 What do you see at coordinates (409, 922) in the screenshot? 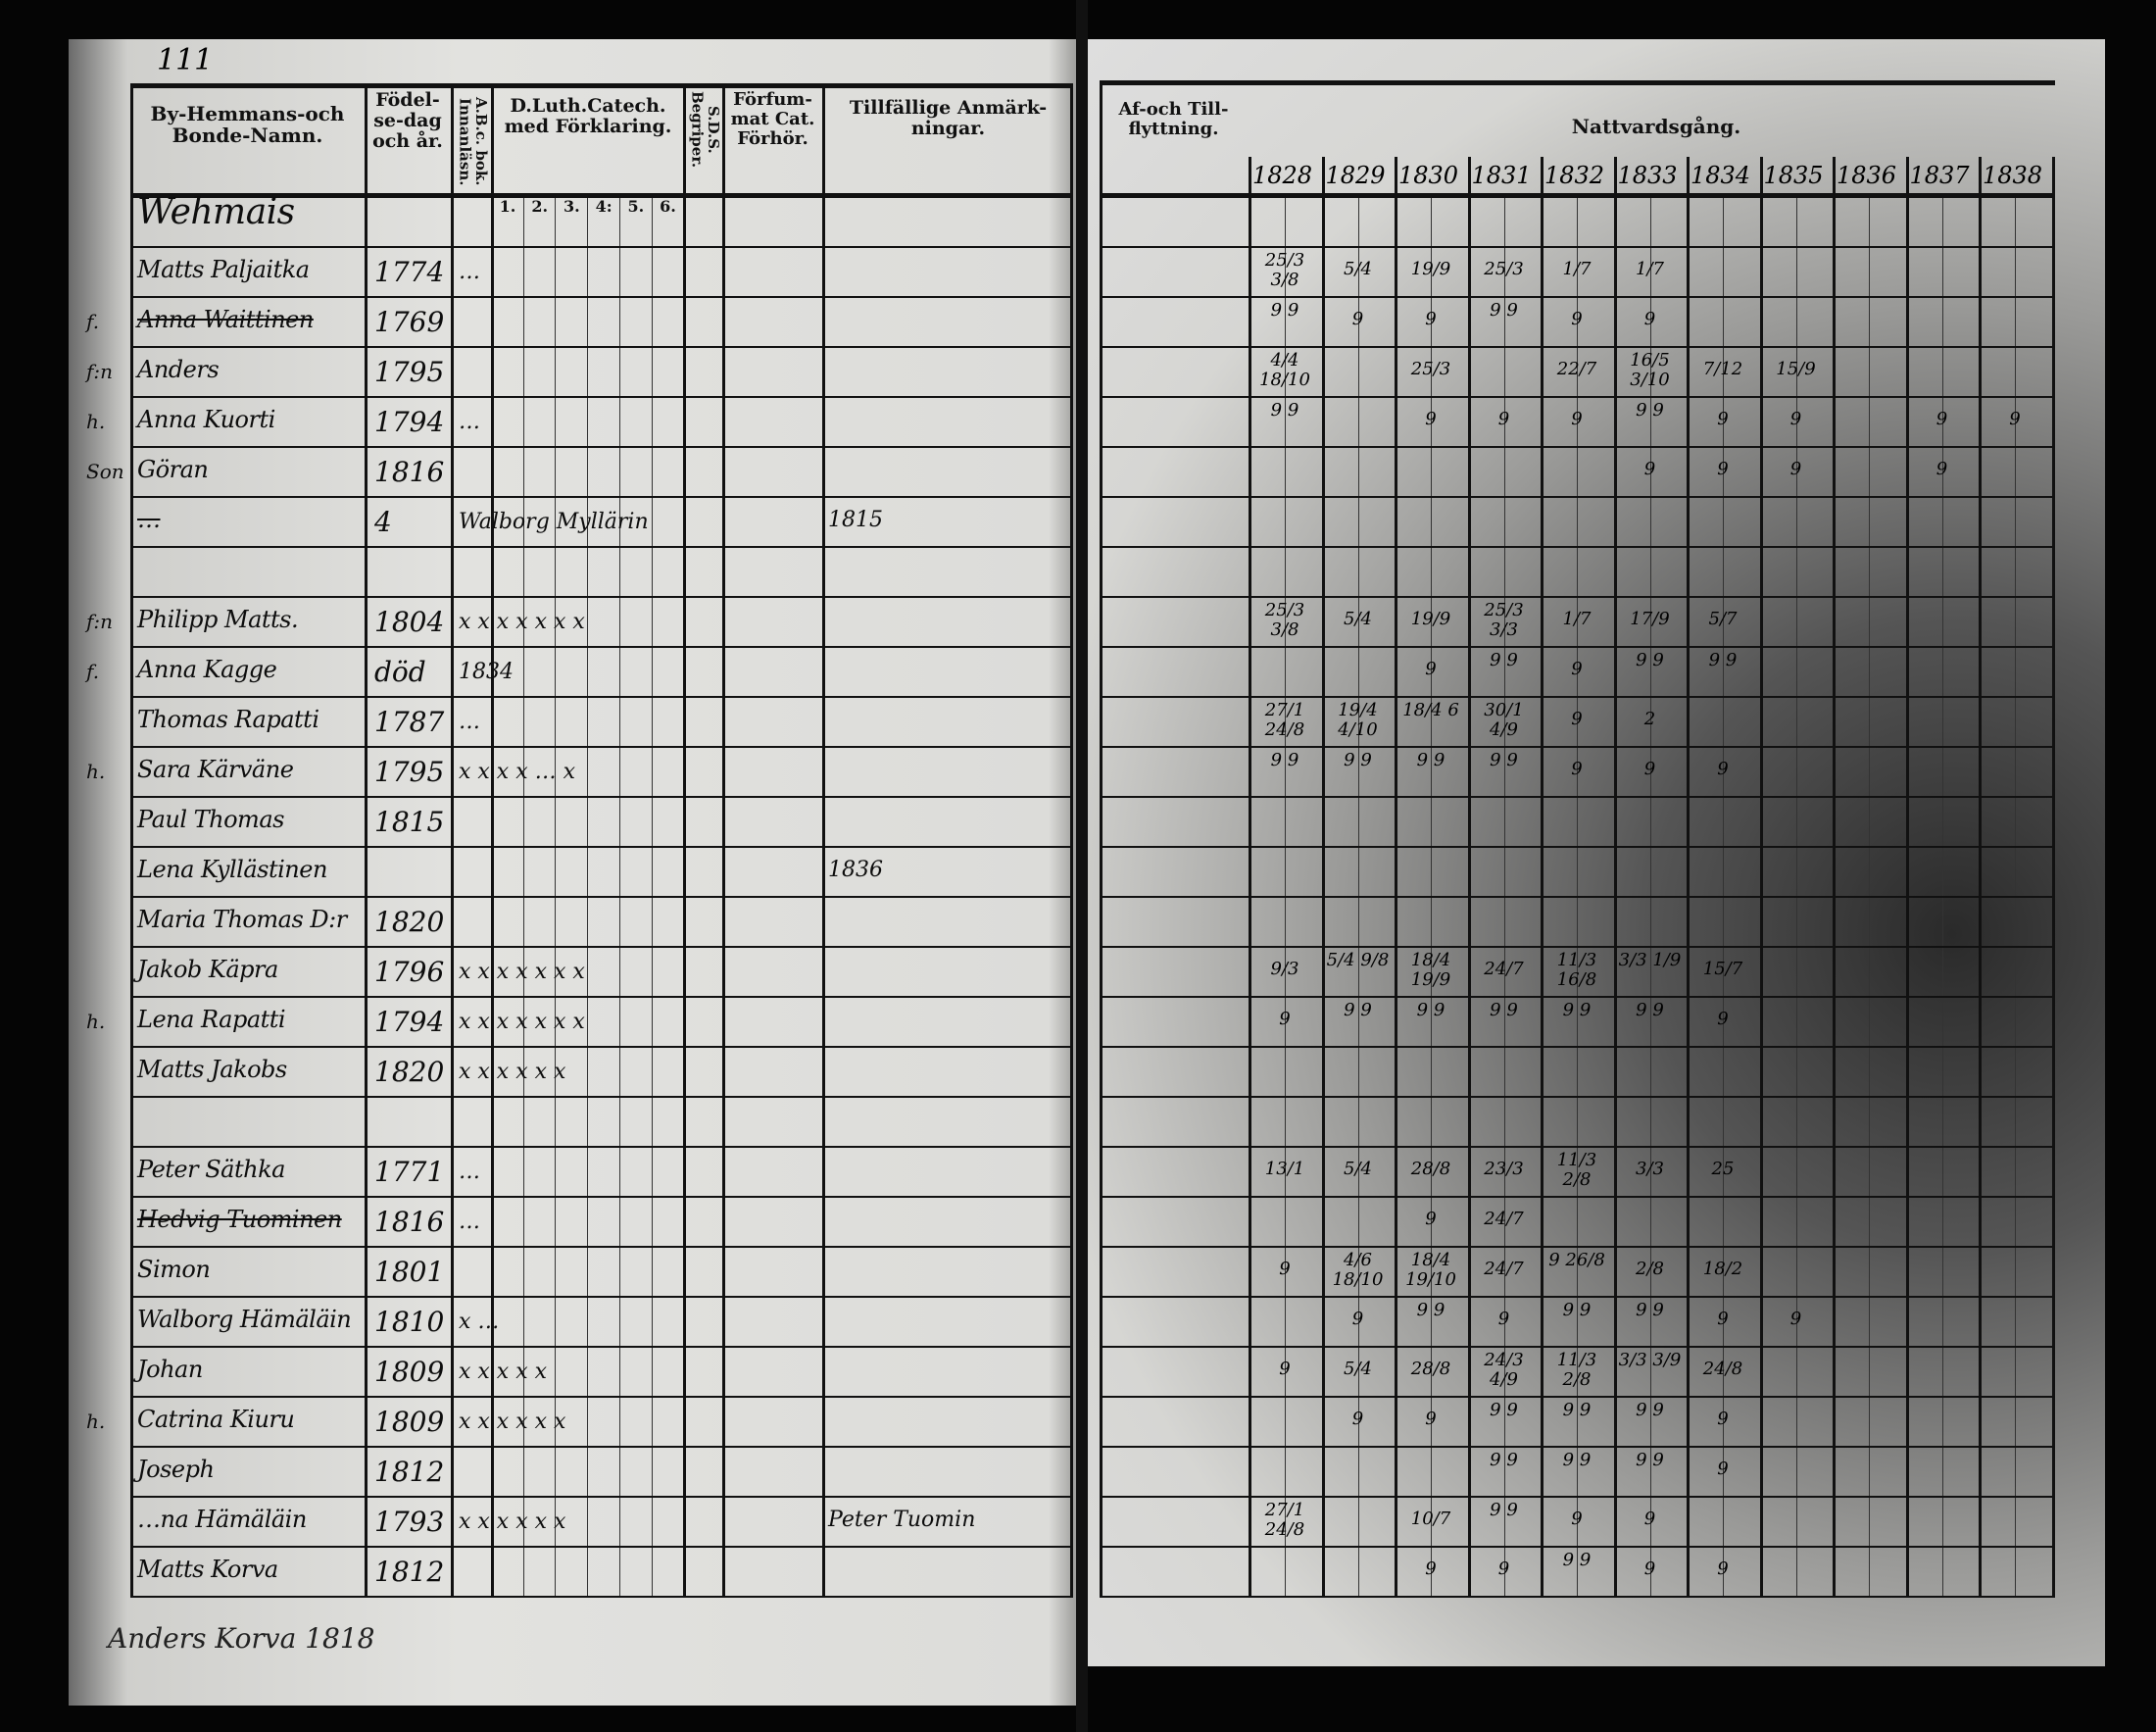
I see `birth-year: 1820` at bounding box center [409, 922].